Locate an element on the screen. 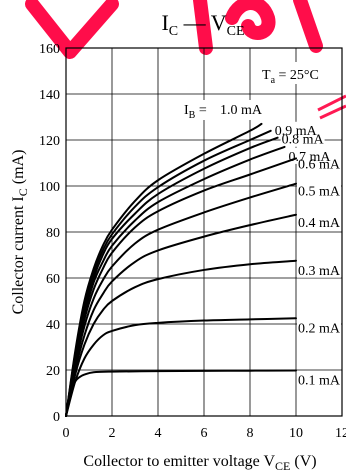  y-tick-label: 60 is located at coordinates (53, 279).